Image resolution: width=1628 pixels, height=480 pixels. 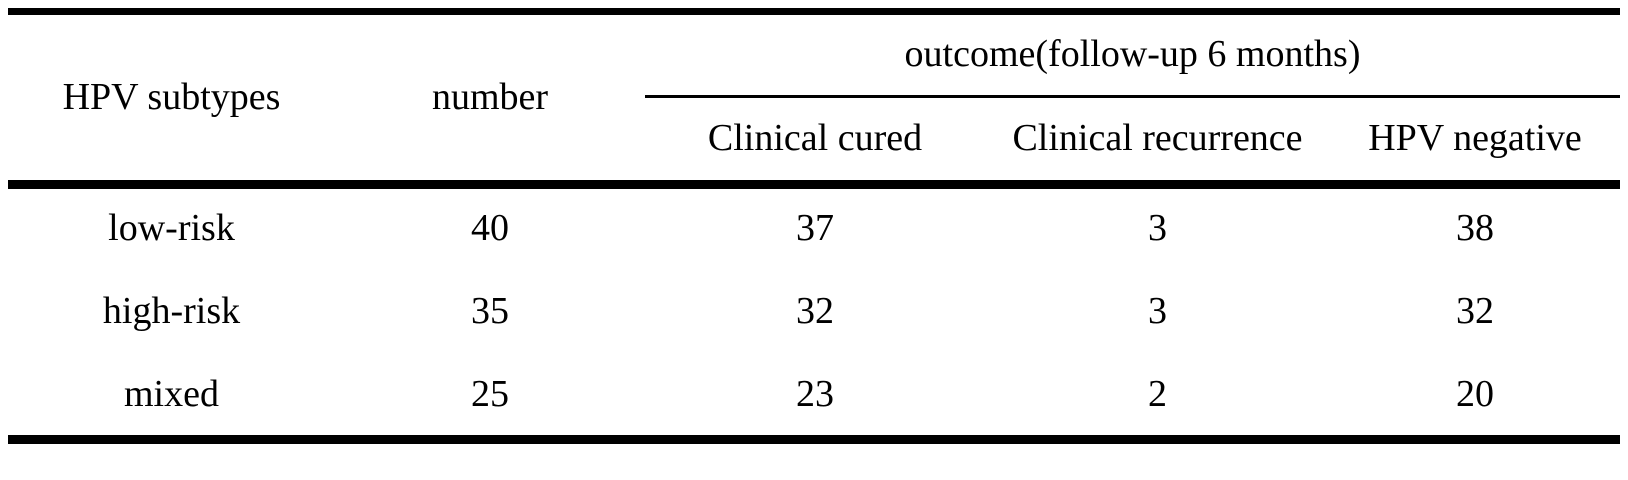 I want to click on col-header-number: number, so click(x=490, y=96).